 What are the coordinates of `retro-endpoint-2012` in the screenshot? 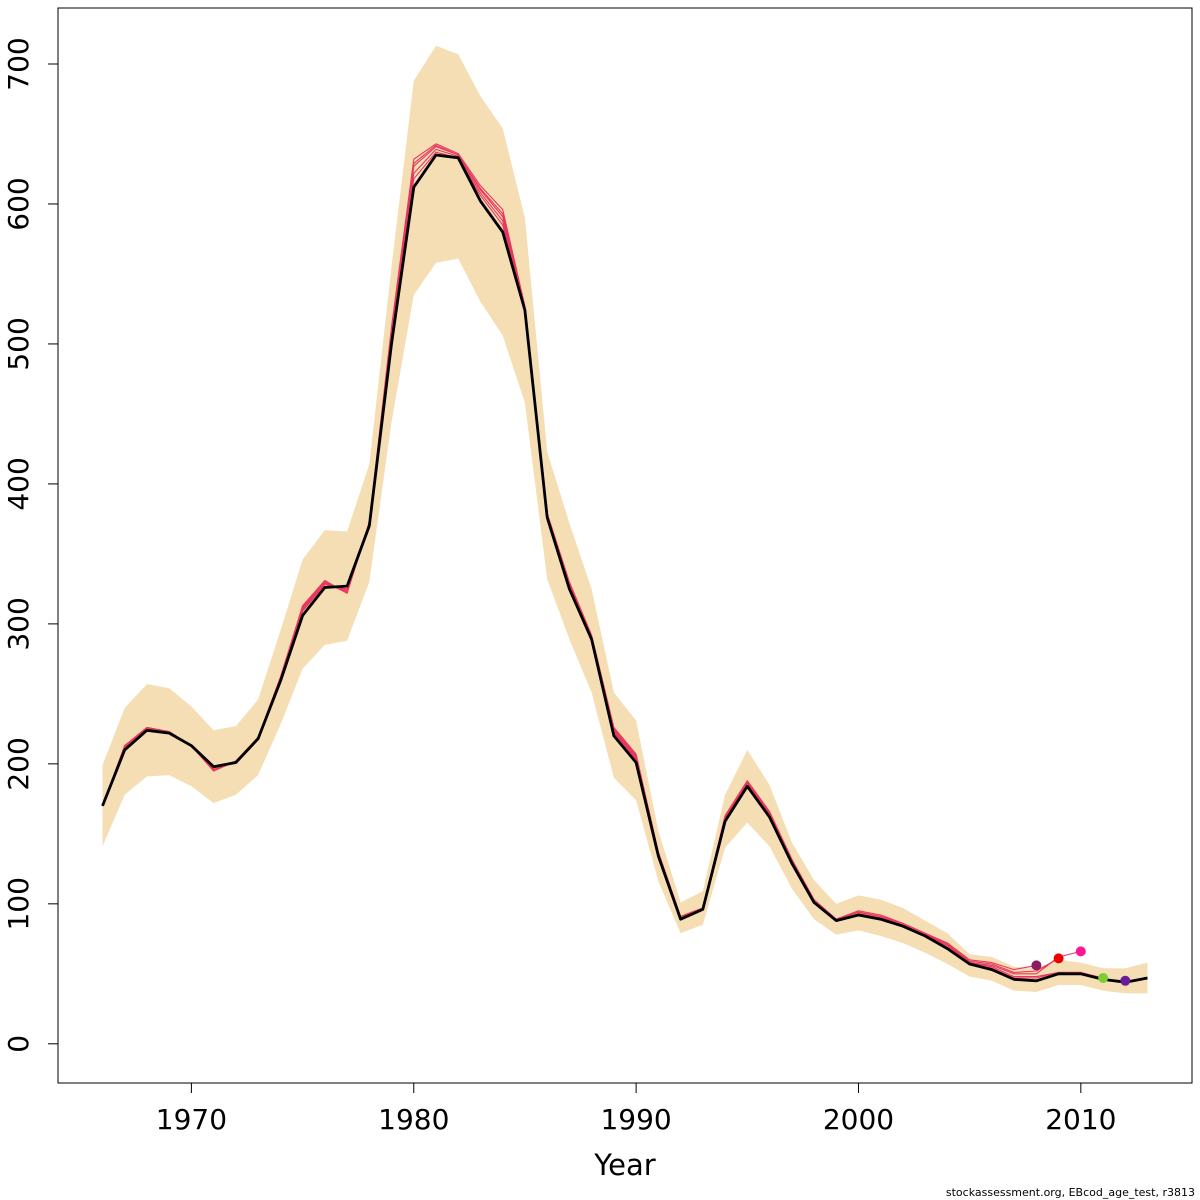 It's located at (1125, 980).